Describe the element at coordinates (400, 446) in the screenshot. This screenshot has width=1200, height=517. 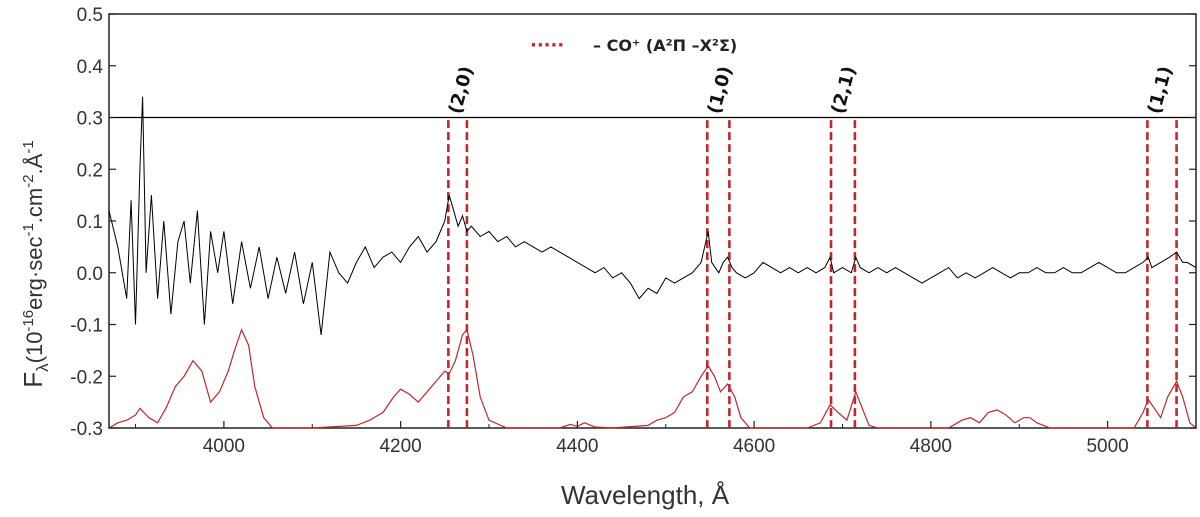
I see `x-tick-label: 4200` at that location.